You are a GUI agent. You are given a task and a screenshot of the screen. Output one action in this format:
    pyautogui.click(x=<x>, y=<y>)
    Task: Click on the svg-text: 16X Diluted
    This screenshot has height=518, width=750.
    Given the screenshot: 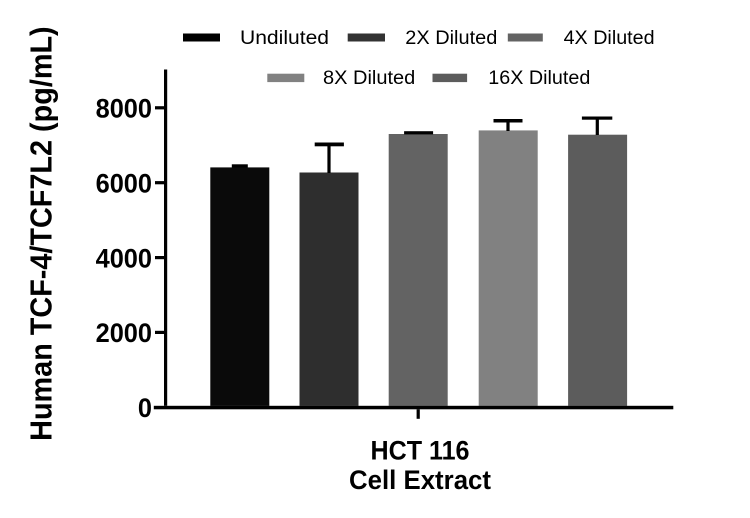 What is the action you would take?
    pyautogui.click(x=539, y=78)
    